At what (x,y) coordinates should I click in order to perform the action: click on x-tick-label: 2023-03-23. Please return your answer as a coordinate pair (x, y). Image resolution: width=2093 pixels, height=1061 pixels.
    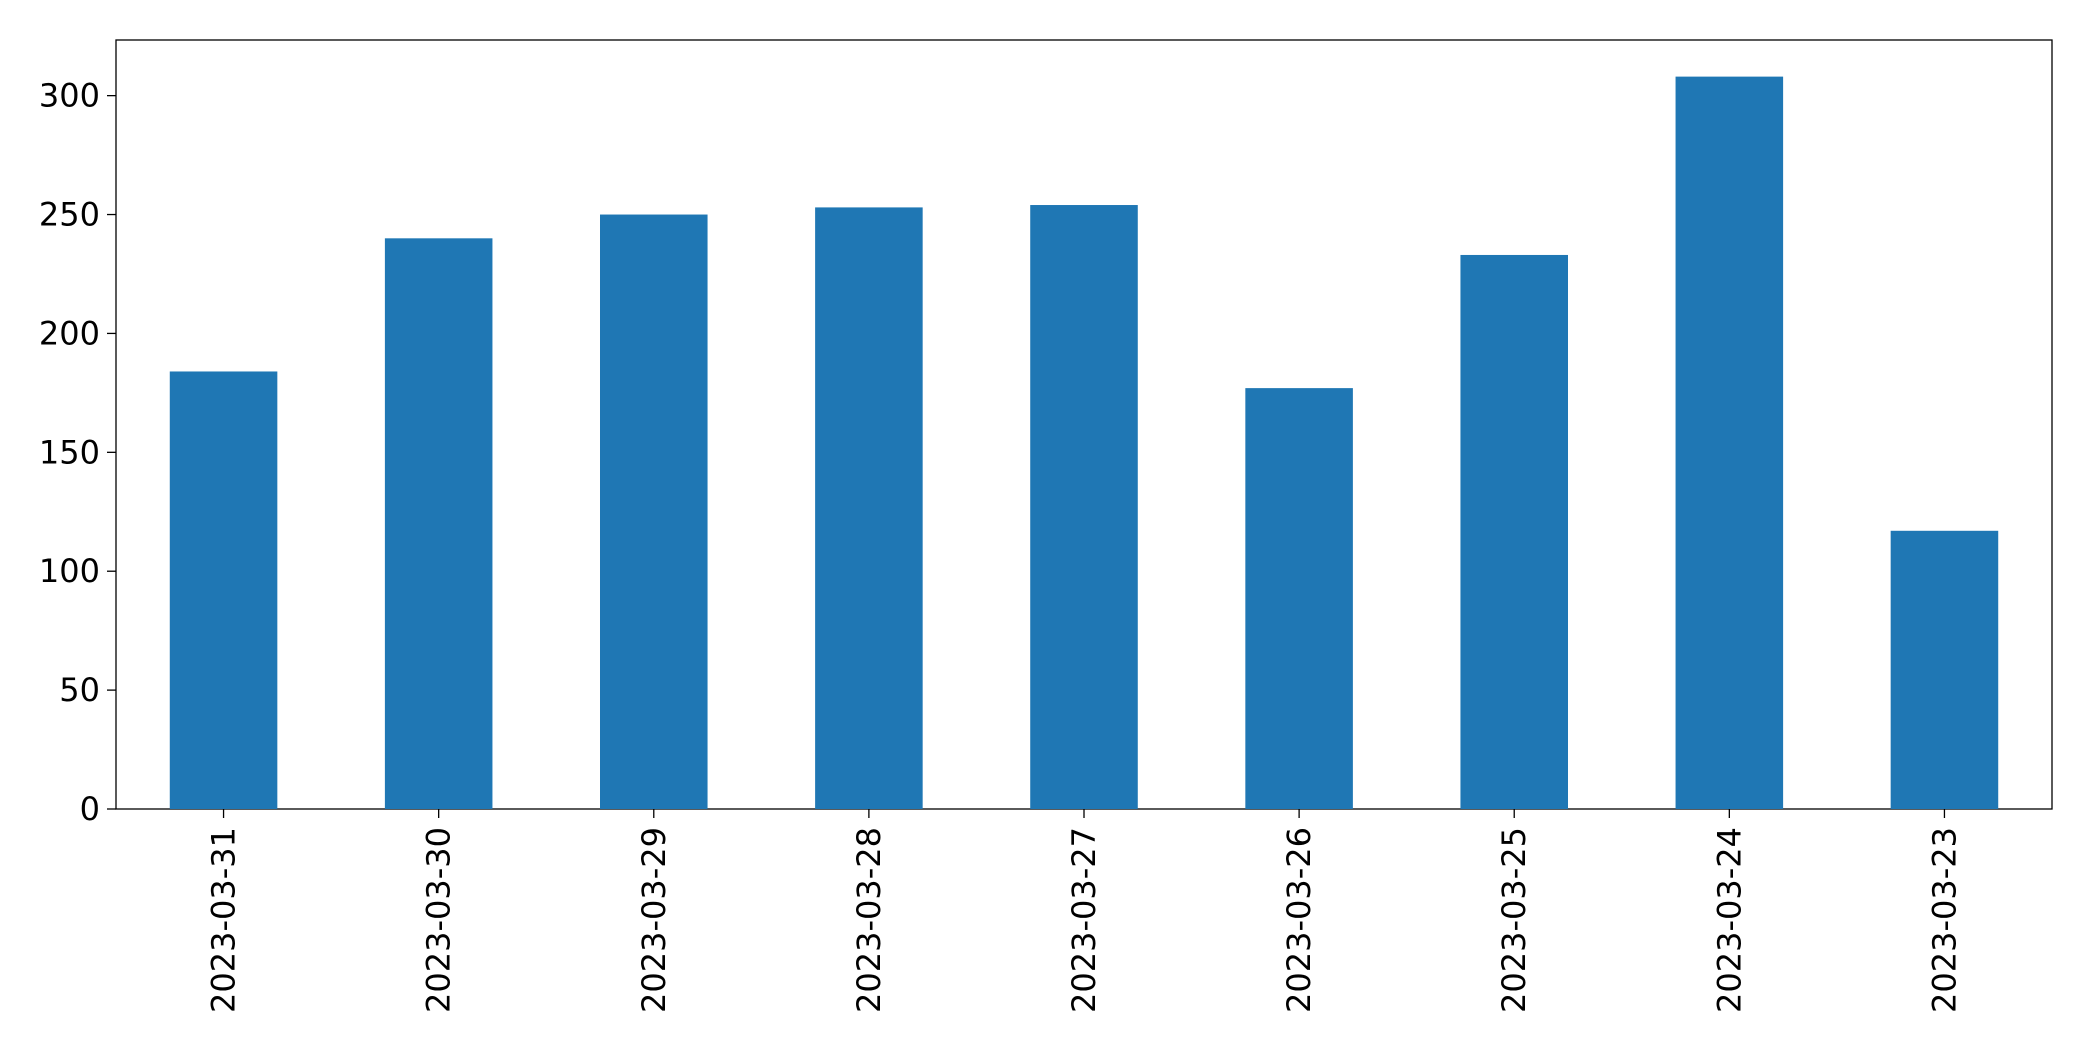
    Looking at the image, I should click on (1944, 920).